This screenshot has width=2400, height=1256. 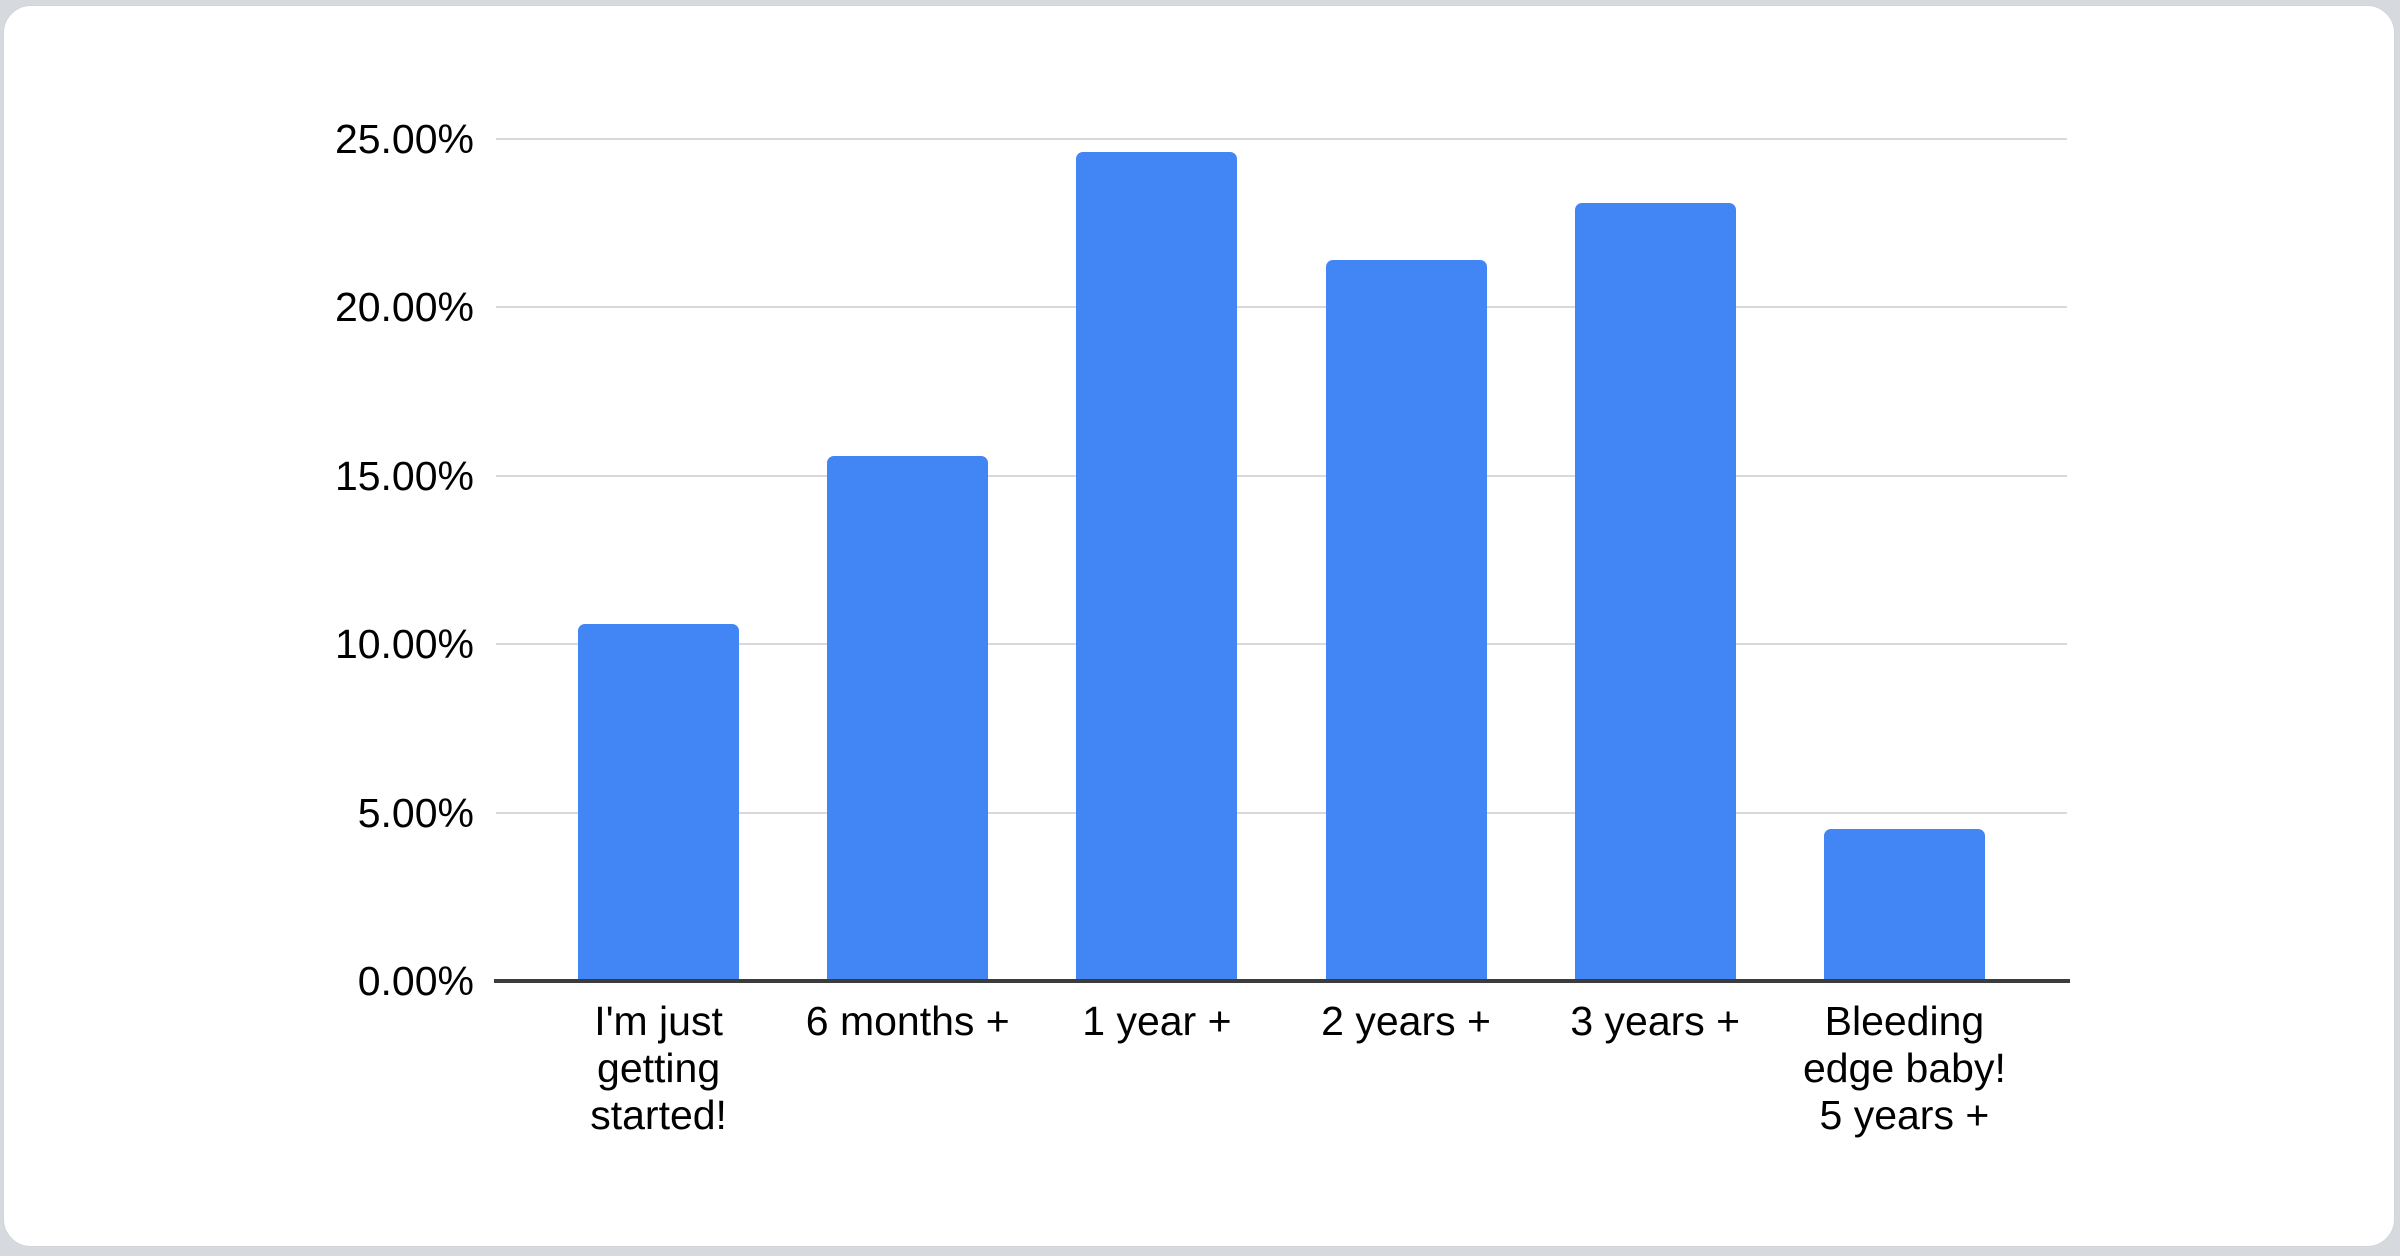 What do you see at coordinates (404, 307) in the screenshot?
I see `y-tick-label: 20.00%` at bounding box center [404, 307].